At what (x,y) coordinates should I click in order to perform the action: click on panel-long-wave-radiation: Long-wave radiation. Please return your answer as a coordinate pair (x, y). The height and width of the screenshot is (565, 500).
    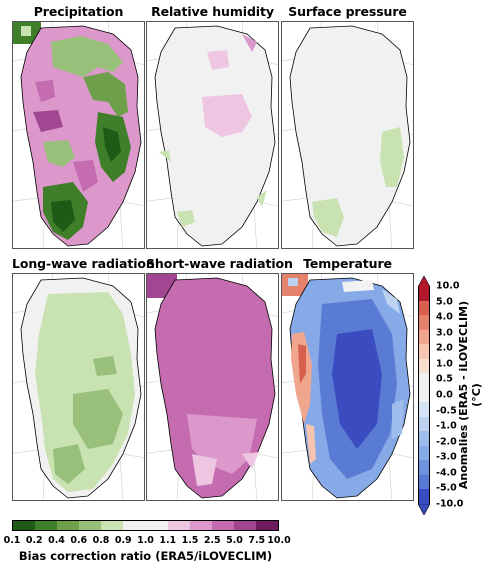
    Looking at the image, I should click on (83, 378).